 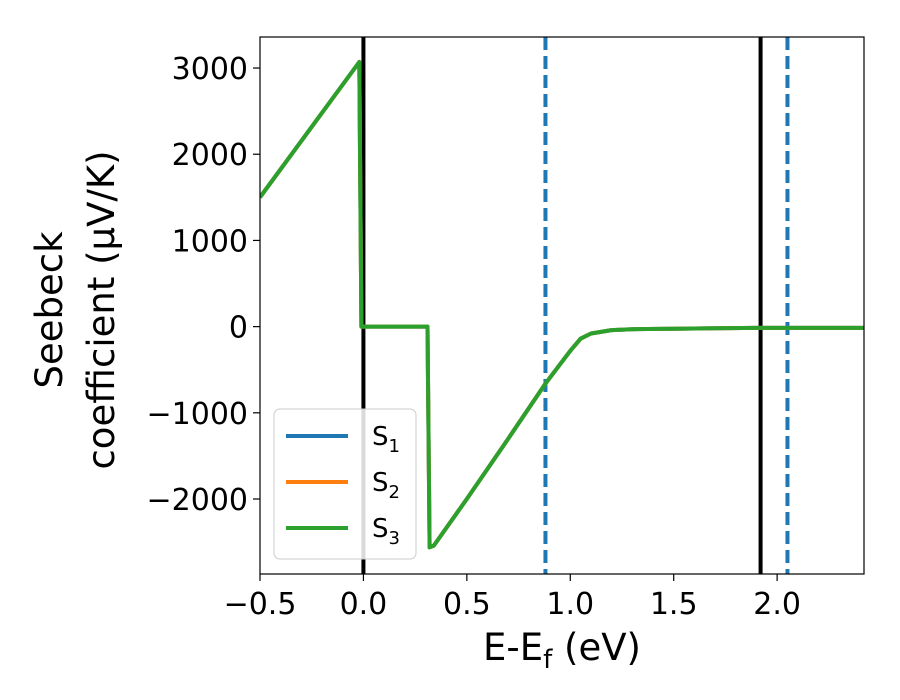 I want to click on x-tick-label: 0.0, so click(x=364, y=604).